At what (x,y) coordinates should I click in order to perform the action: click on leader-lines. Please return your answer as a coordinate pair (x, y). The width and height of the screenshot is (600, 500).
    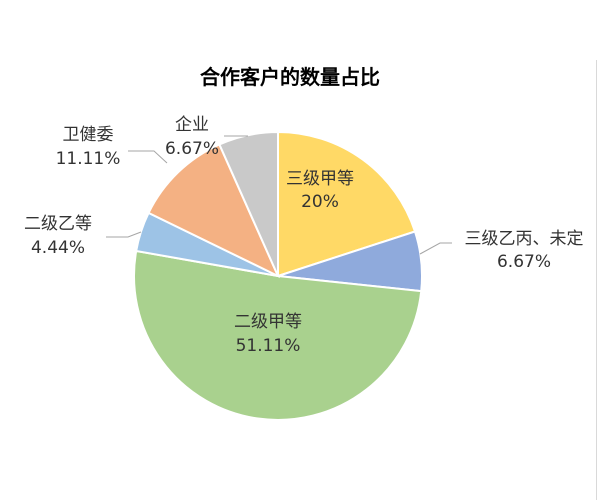
    Looking at the image, I should click on (279, 195).